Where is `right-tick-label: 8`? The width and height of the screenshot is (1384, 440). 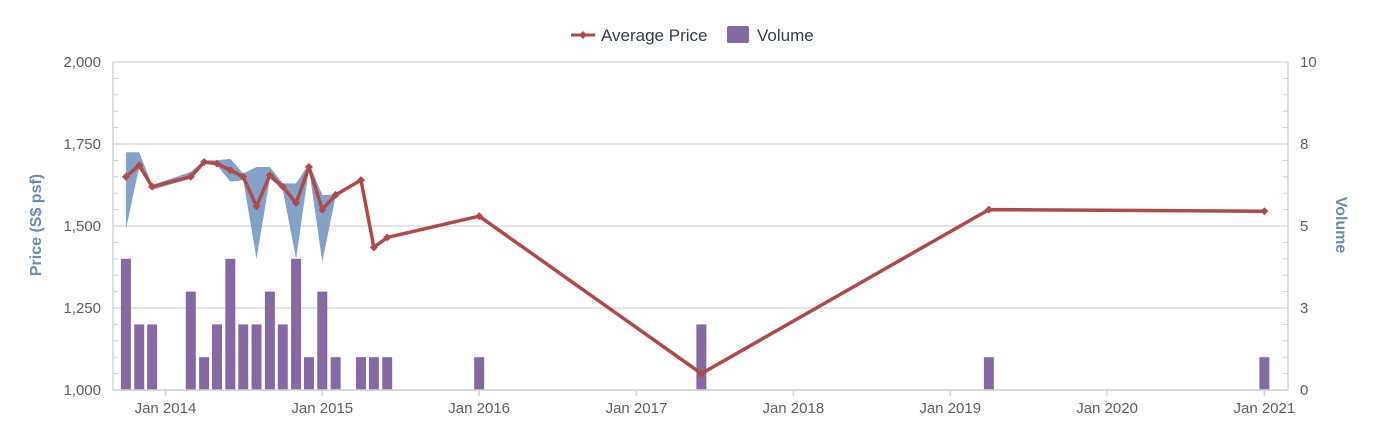
right-tick-label: 8 is located at coordinates (1304, 144).